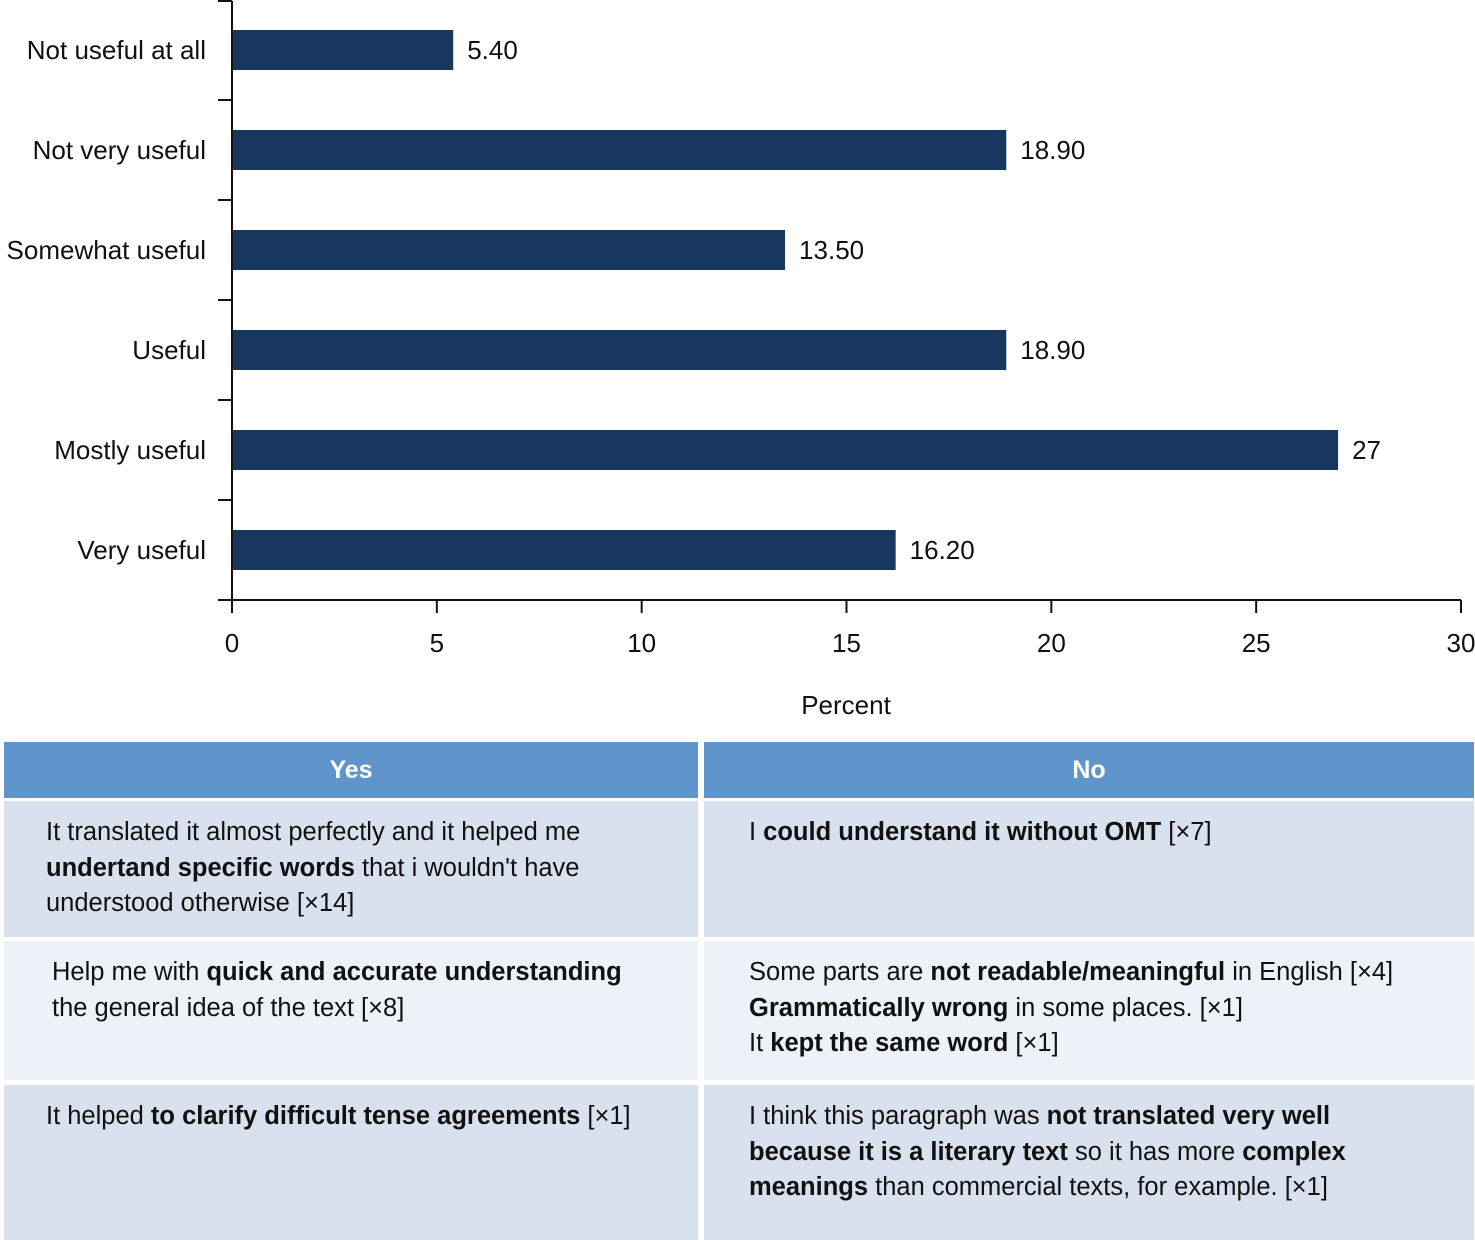 The height and width of the screenshot is (1240, 1475). What do you see at coordinates (908, 1151) in the screenshot?
I see `bold-text: because it is a literary text` at bounding box center [908, 1151].